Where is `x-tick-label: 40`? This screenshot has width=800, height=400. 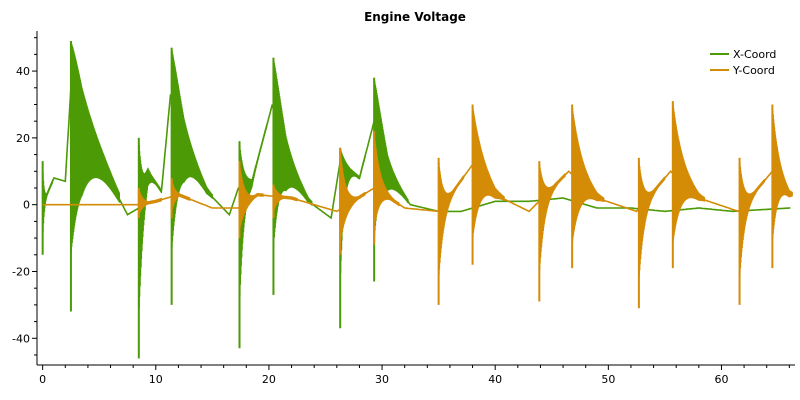 x-tick-label: 40 is located at coordinates (495, 379).